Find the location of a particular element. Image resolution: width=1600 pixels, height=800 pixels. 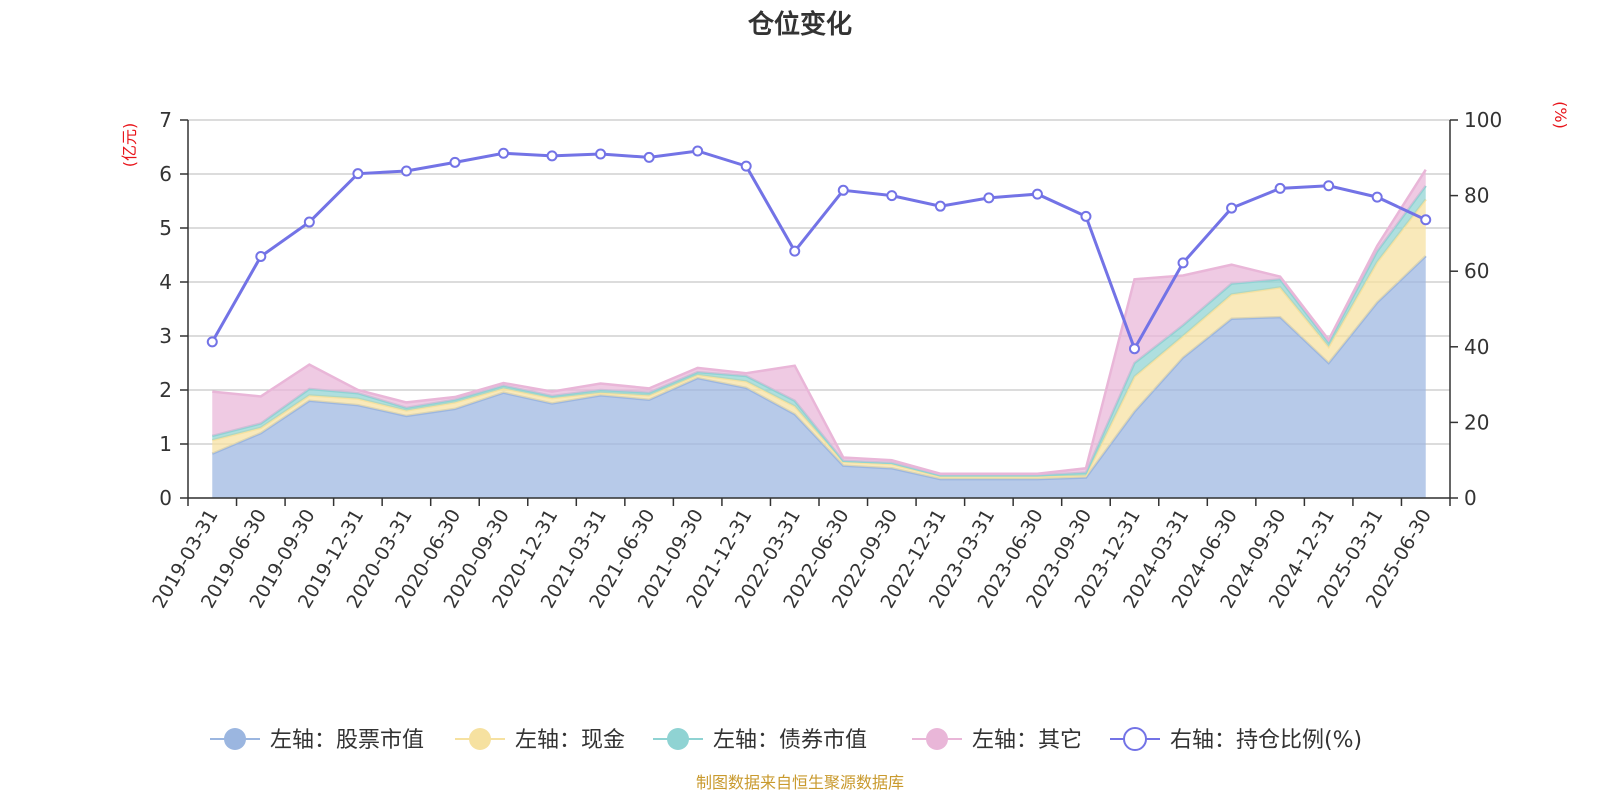

left-tick-label: 6 is located at coordinates (165, 174).